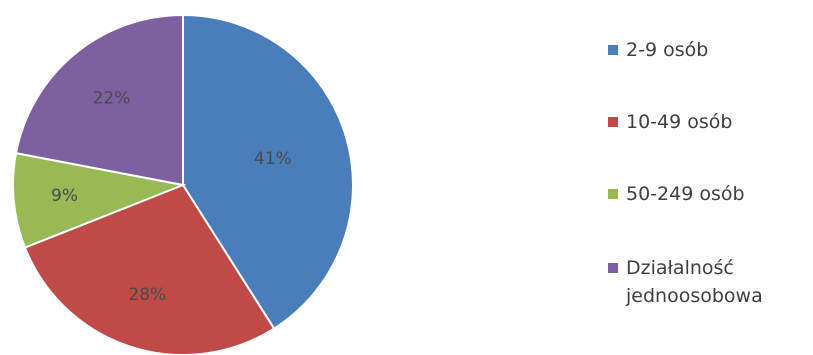 The image size is (813, 355). What do you see at coordinates (613, 268) in the screenshot?
I see `legend-swatch-jednoosobowa` at bounding box center [613, 268].